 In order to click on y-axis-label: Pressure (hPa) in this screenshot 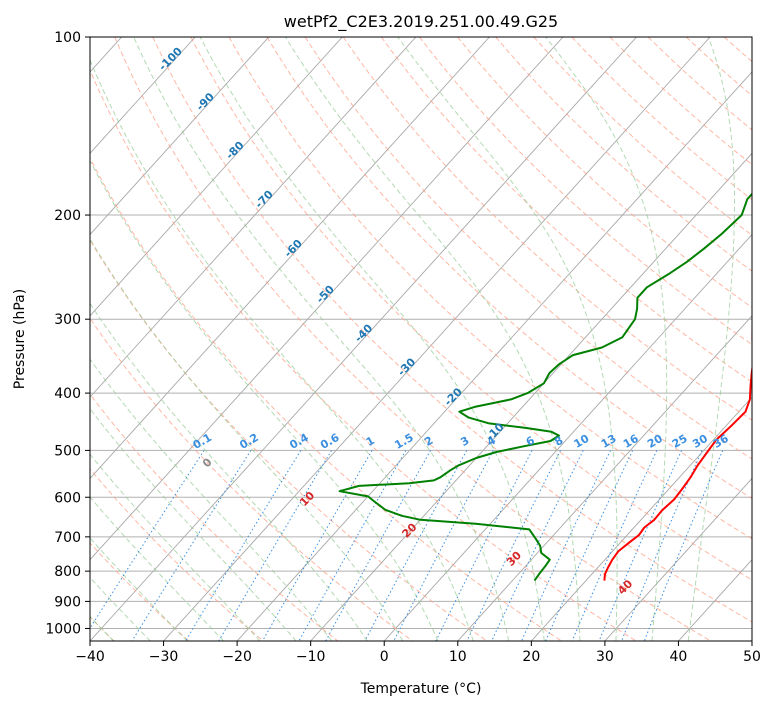, I will do `click(20, 339)`.